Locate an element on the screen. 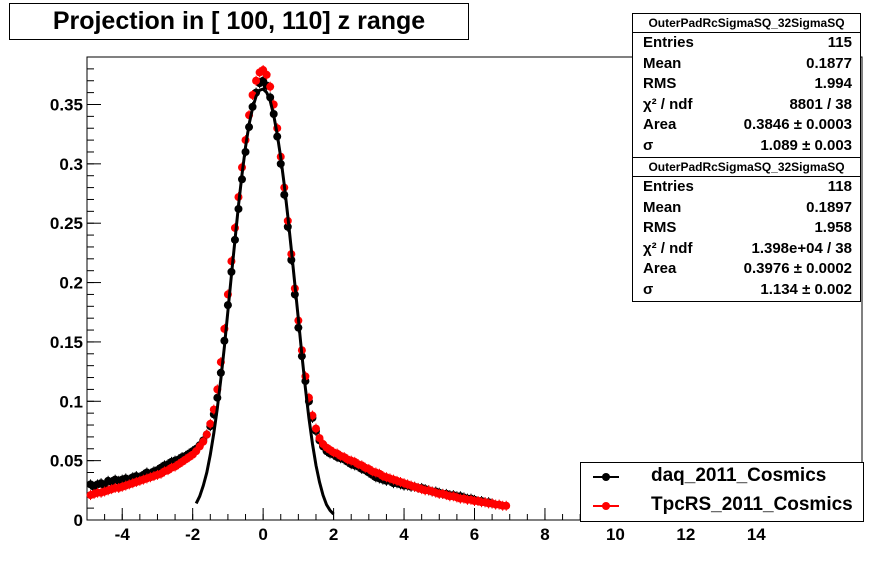 The image size is (878, 578). stats-row-chi2: χ² / ndf 8801 / 38 is located at coordinates (747, 104).